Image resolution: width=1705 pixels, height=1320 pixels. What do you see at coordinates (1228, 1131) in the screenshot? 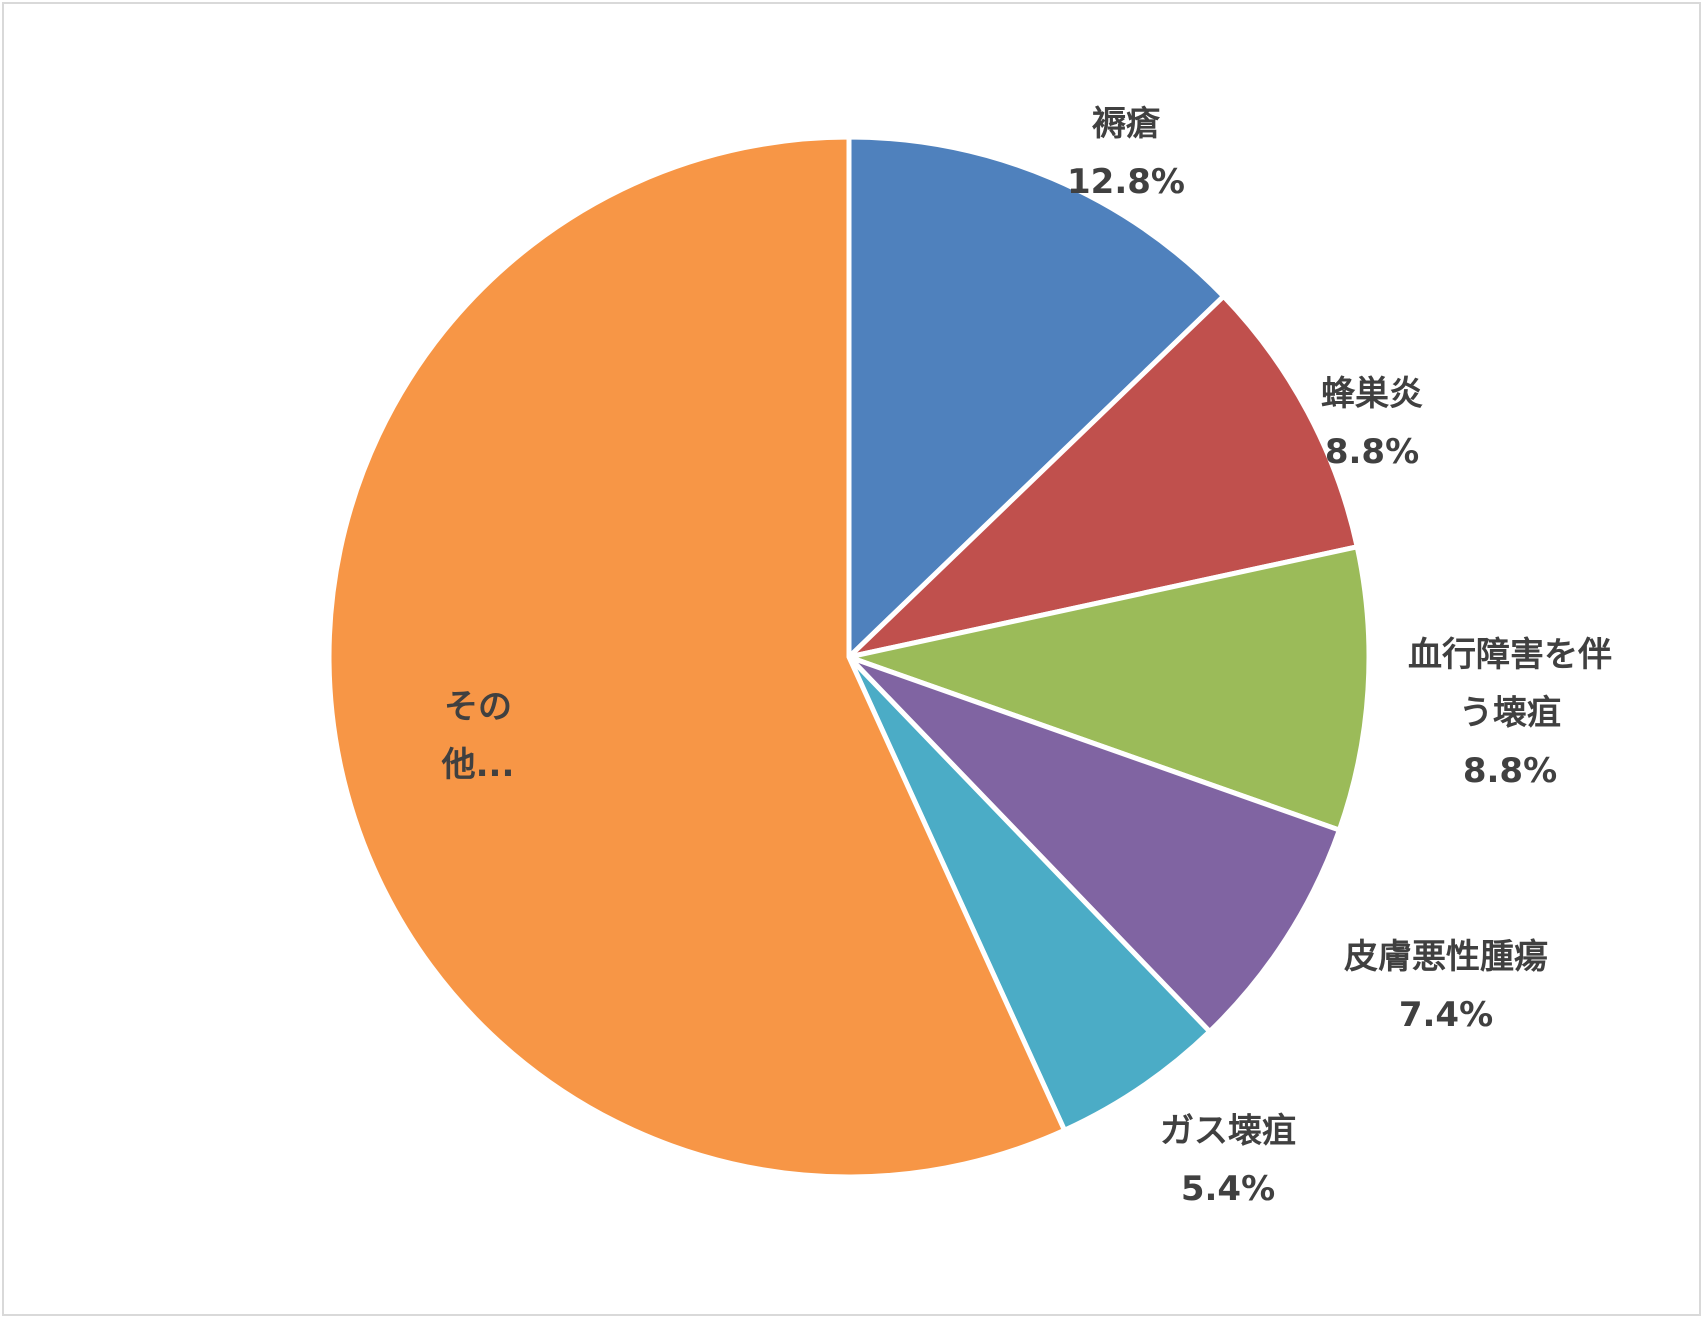
I see `data-label-name-line: ガス壊疽` at bounding box center [1228, 1131].